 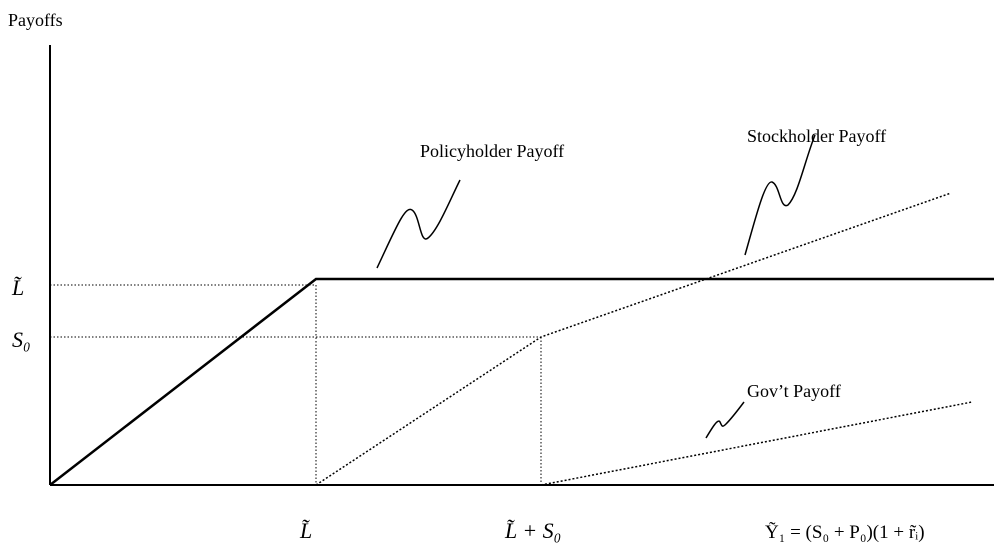 What do you see at coordinates (21, 339) in the screenshot?
I see `y-label: S₀` at bounding box center [21, 339].